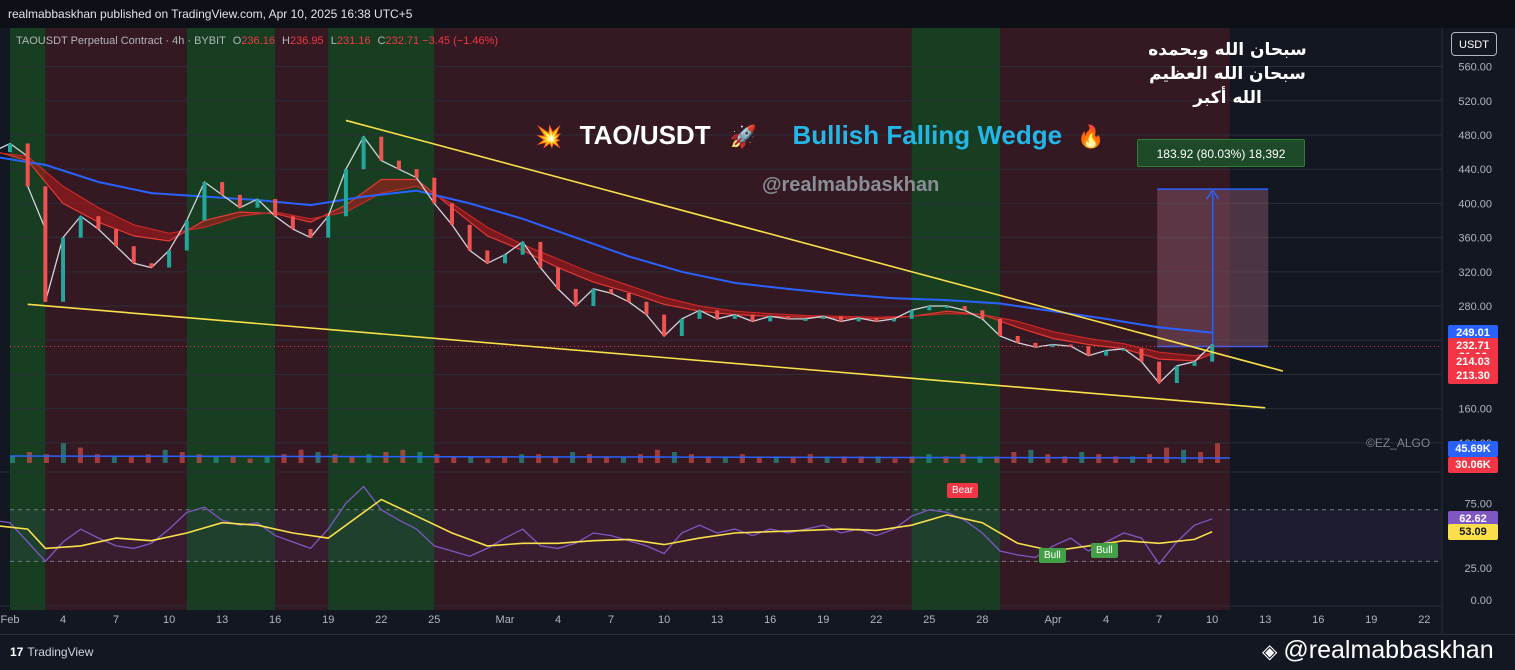 The width and height of the screenshot is (1515, 670). Describe the element at coordinates (956, 319) in the screenshot. I see `bull-zone` at that location.